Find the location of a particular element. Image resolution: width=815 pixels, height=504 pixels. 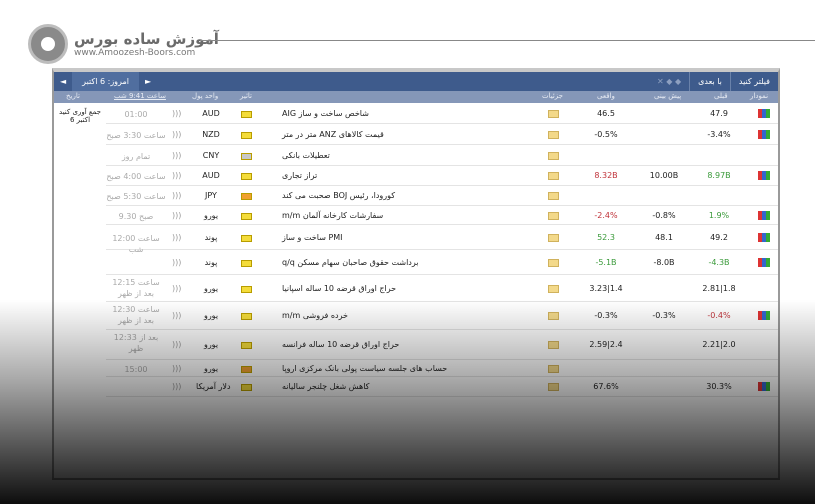

currency: پوند is located at coordinates (211, 262).